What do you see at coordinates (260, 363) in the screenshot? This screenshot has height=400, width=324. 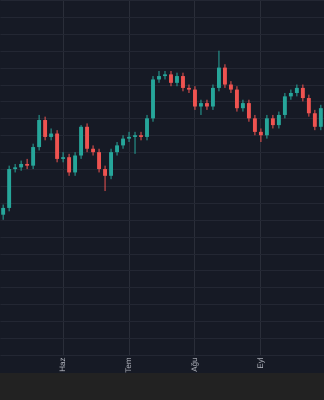 I see `x-tick-label: Eyl` at bounding box center [260, 363].